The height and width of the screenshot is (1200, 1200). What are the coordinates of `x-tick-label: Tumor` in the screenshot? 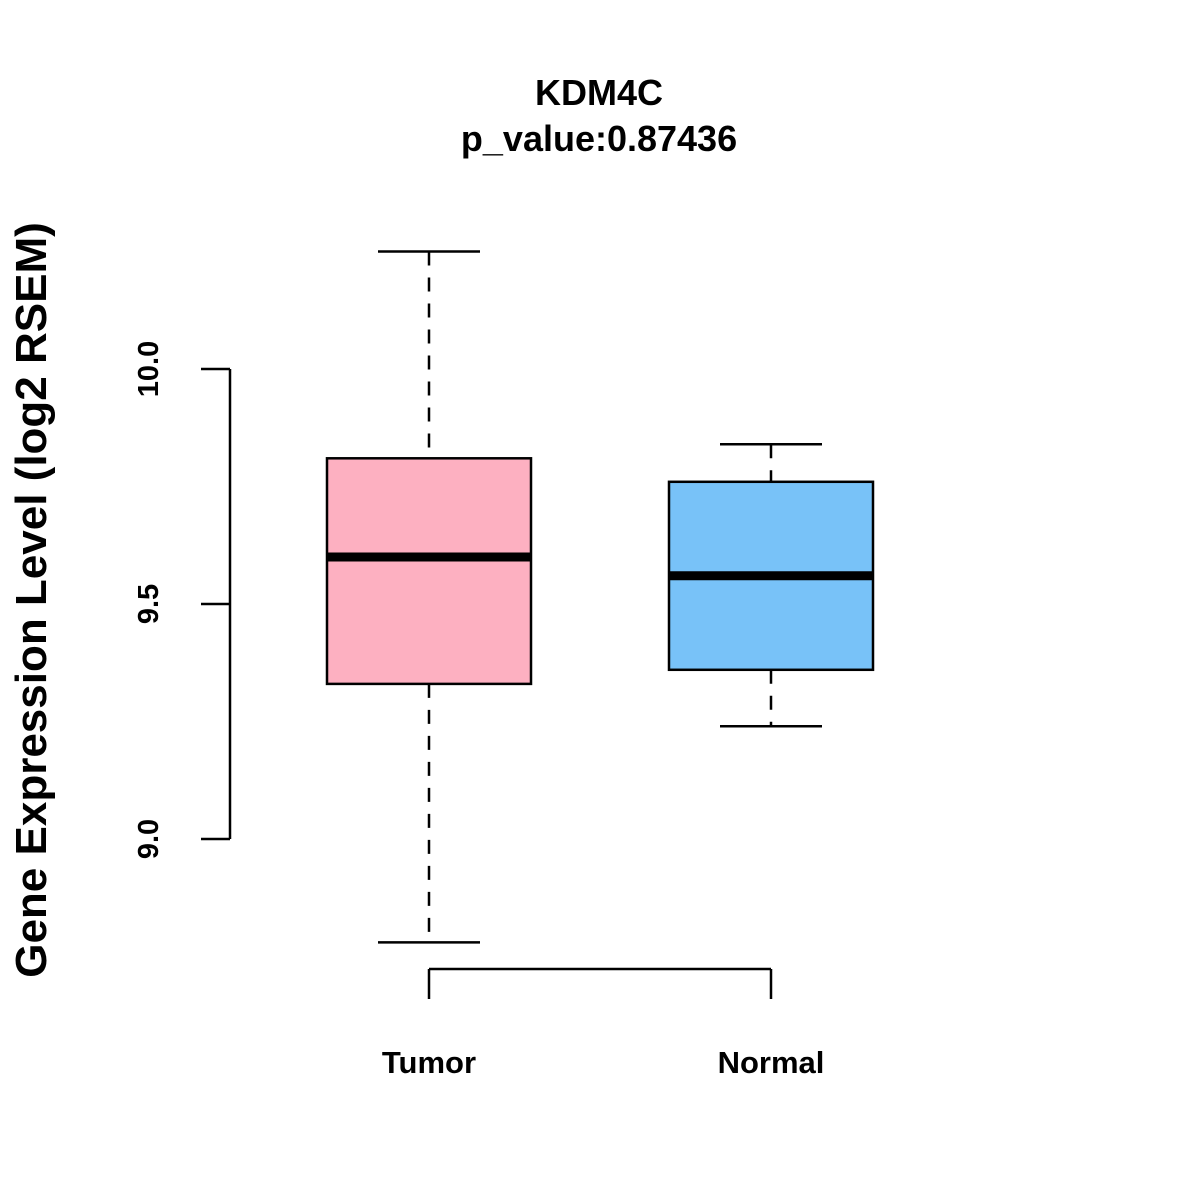 It's located at (429, 1062).